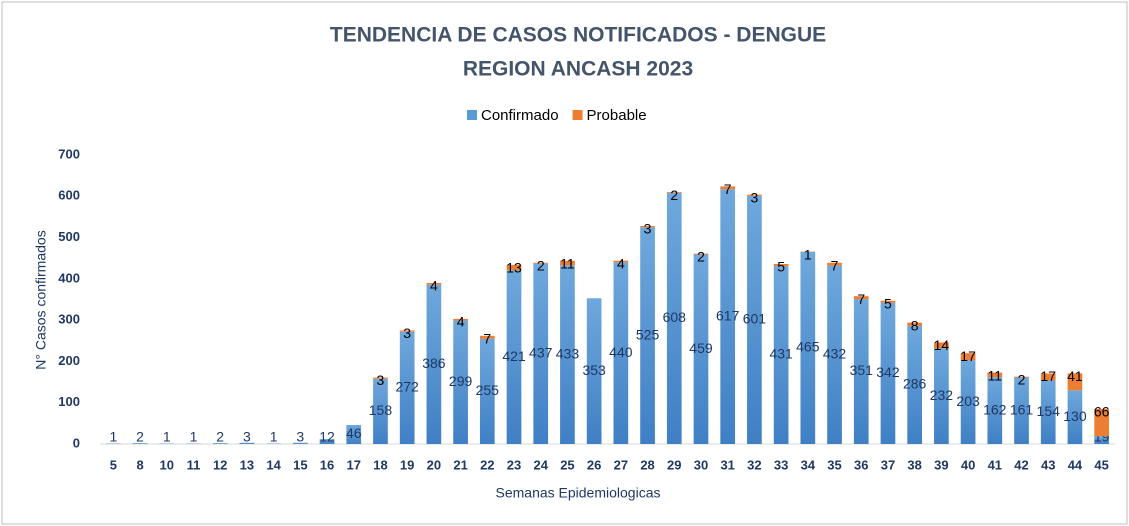  I want to click on x-tick-label: 11, so click(194, 464).